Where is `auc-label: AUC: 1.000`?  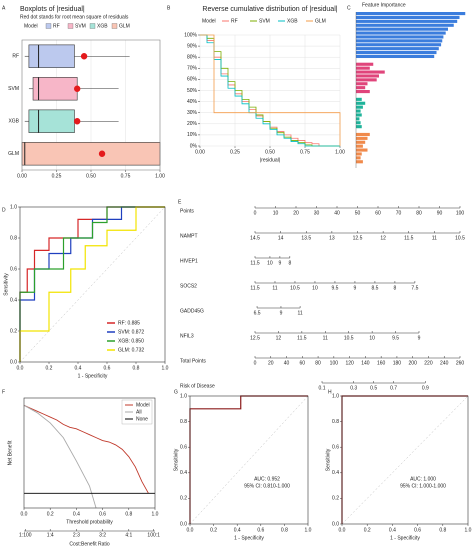 auc-label: AUC: 1.000 is located at coordinates (423, 480).